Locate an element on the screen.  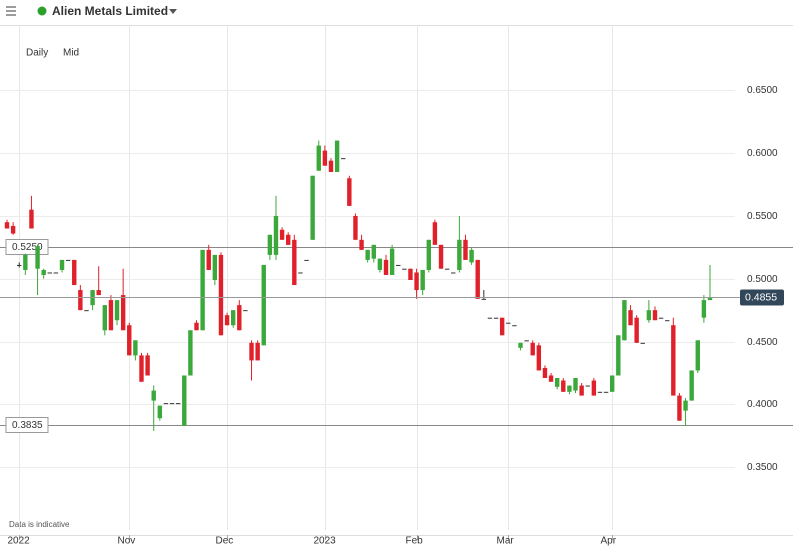
reference-label: 0.5250 is located at coordinates (27, 247).